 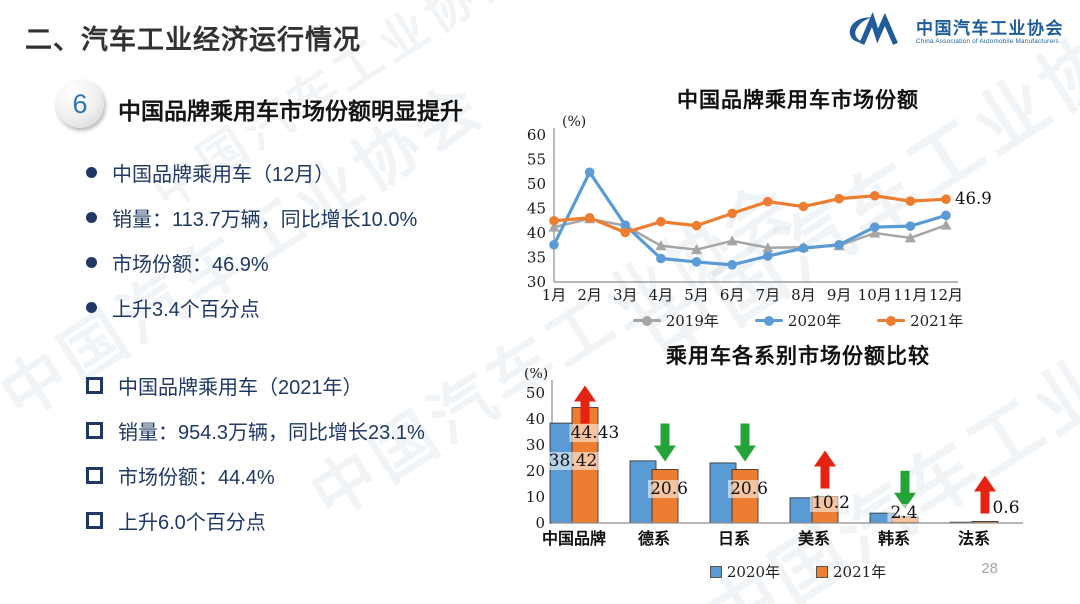 What do you see at coordinates (814, 538) in the screenshot?
I see `x-category-label: 美系` at bounding box center [814, 538].